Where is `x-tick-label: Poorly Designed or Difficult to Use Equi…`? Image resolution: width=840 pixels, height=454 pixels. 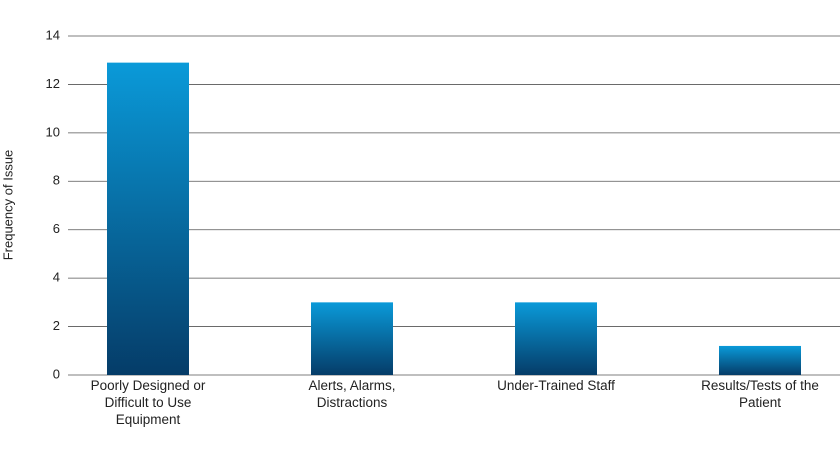 x-tick-label: Poorly Designed or Difficult to Use Equi… is located at coordinates (148, 402).